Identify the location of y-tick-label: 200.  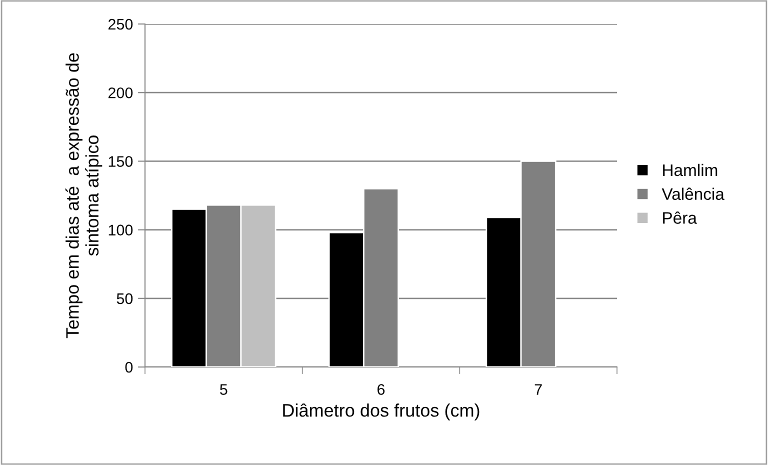
(120, 92).